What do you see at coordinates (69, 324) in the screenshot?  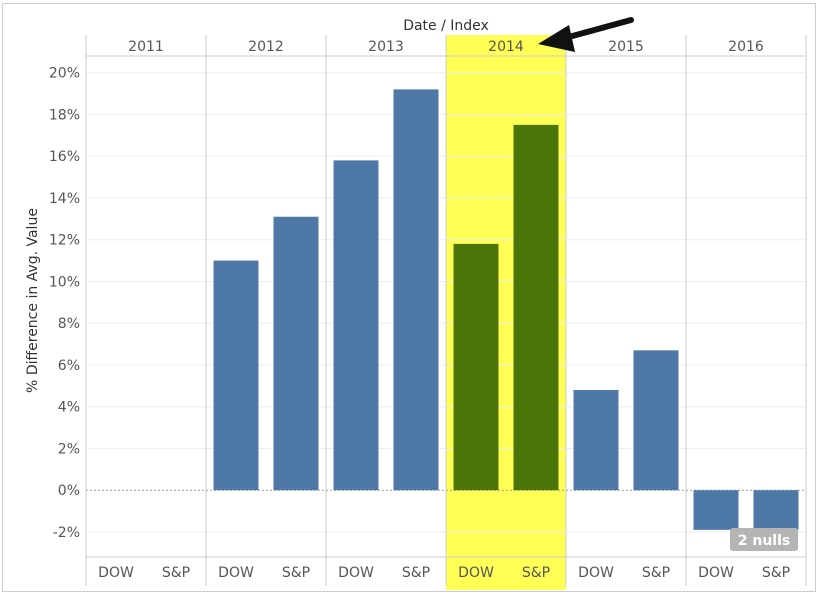 I see `y-tick-label: 8%` at bounding box center [69, 324].